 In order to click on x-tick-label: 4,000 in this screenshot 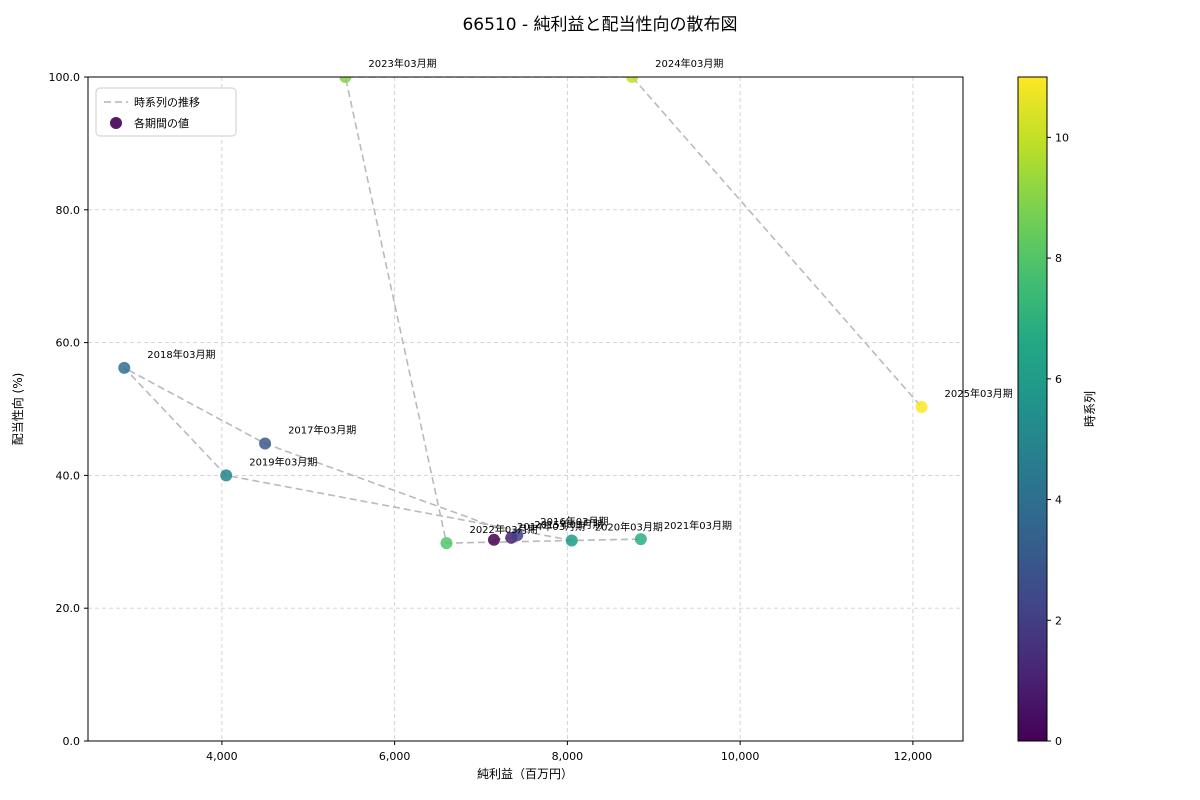, I will do `click(222, 756)`.